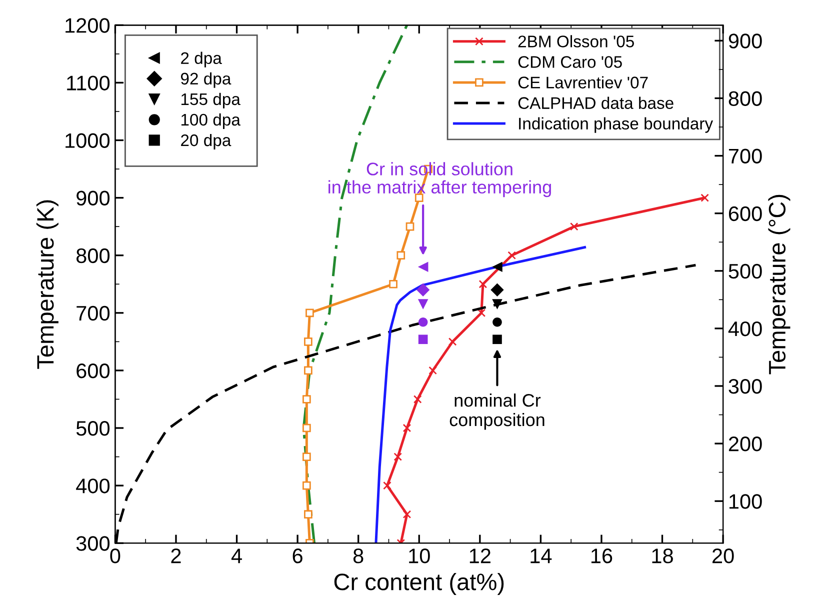 The height and width of the screenshot is (613, 817). I want to click on y-tick-label: 900, so click(93, 198).